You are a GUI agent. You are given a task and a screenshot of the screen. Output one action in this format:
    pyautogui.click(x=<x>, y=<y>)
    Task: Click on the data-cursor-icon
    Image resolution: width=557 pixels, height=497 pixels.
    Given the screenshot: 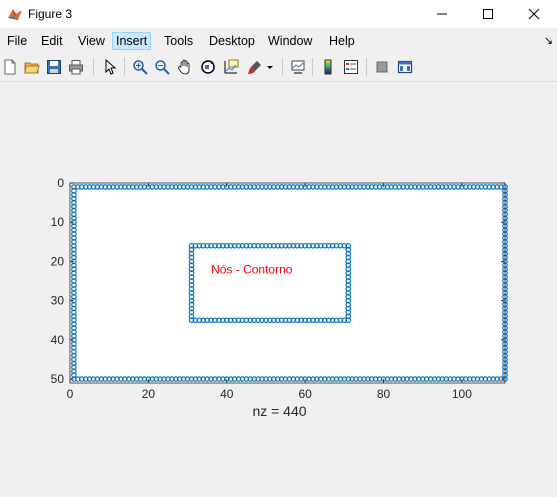 What is the action you would take?
    pyautogui.click(x=231, y=66)
    